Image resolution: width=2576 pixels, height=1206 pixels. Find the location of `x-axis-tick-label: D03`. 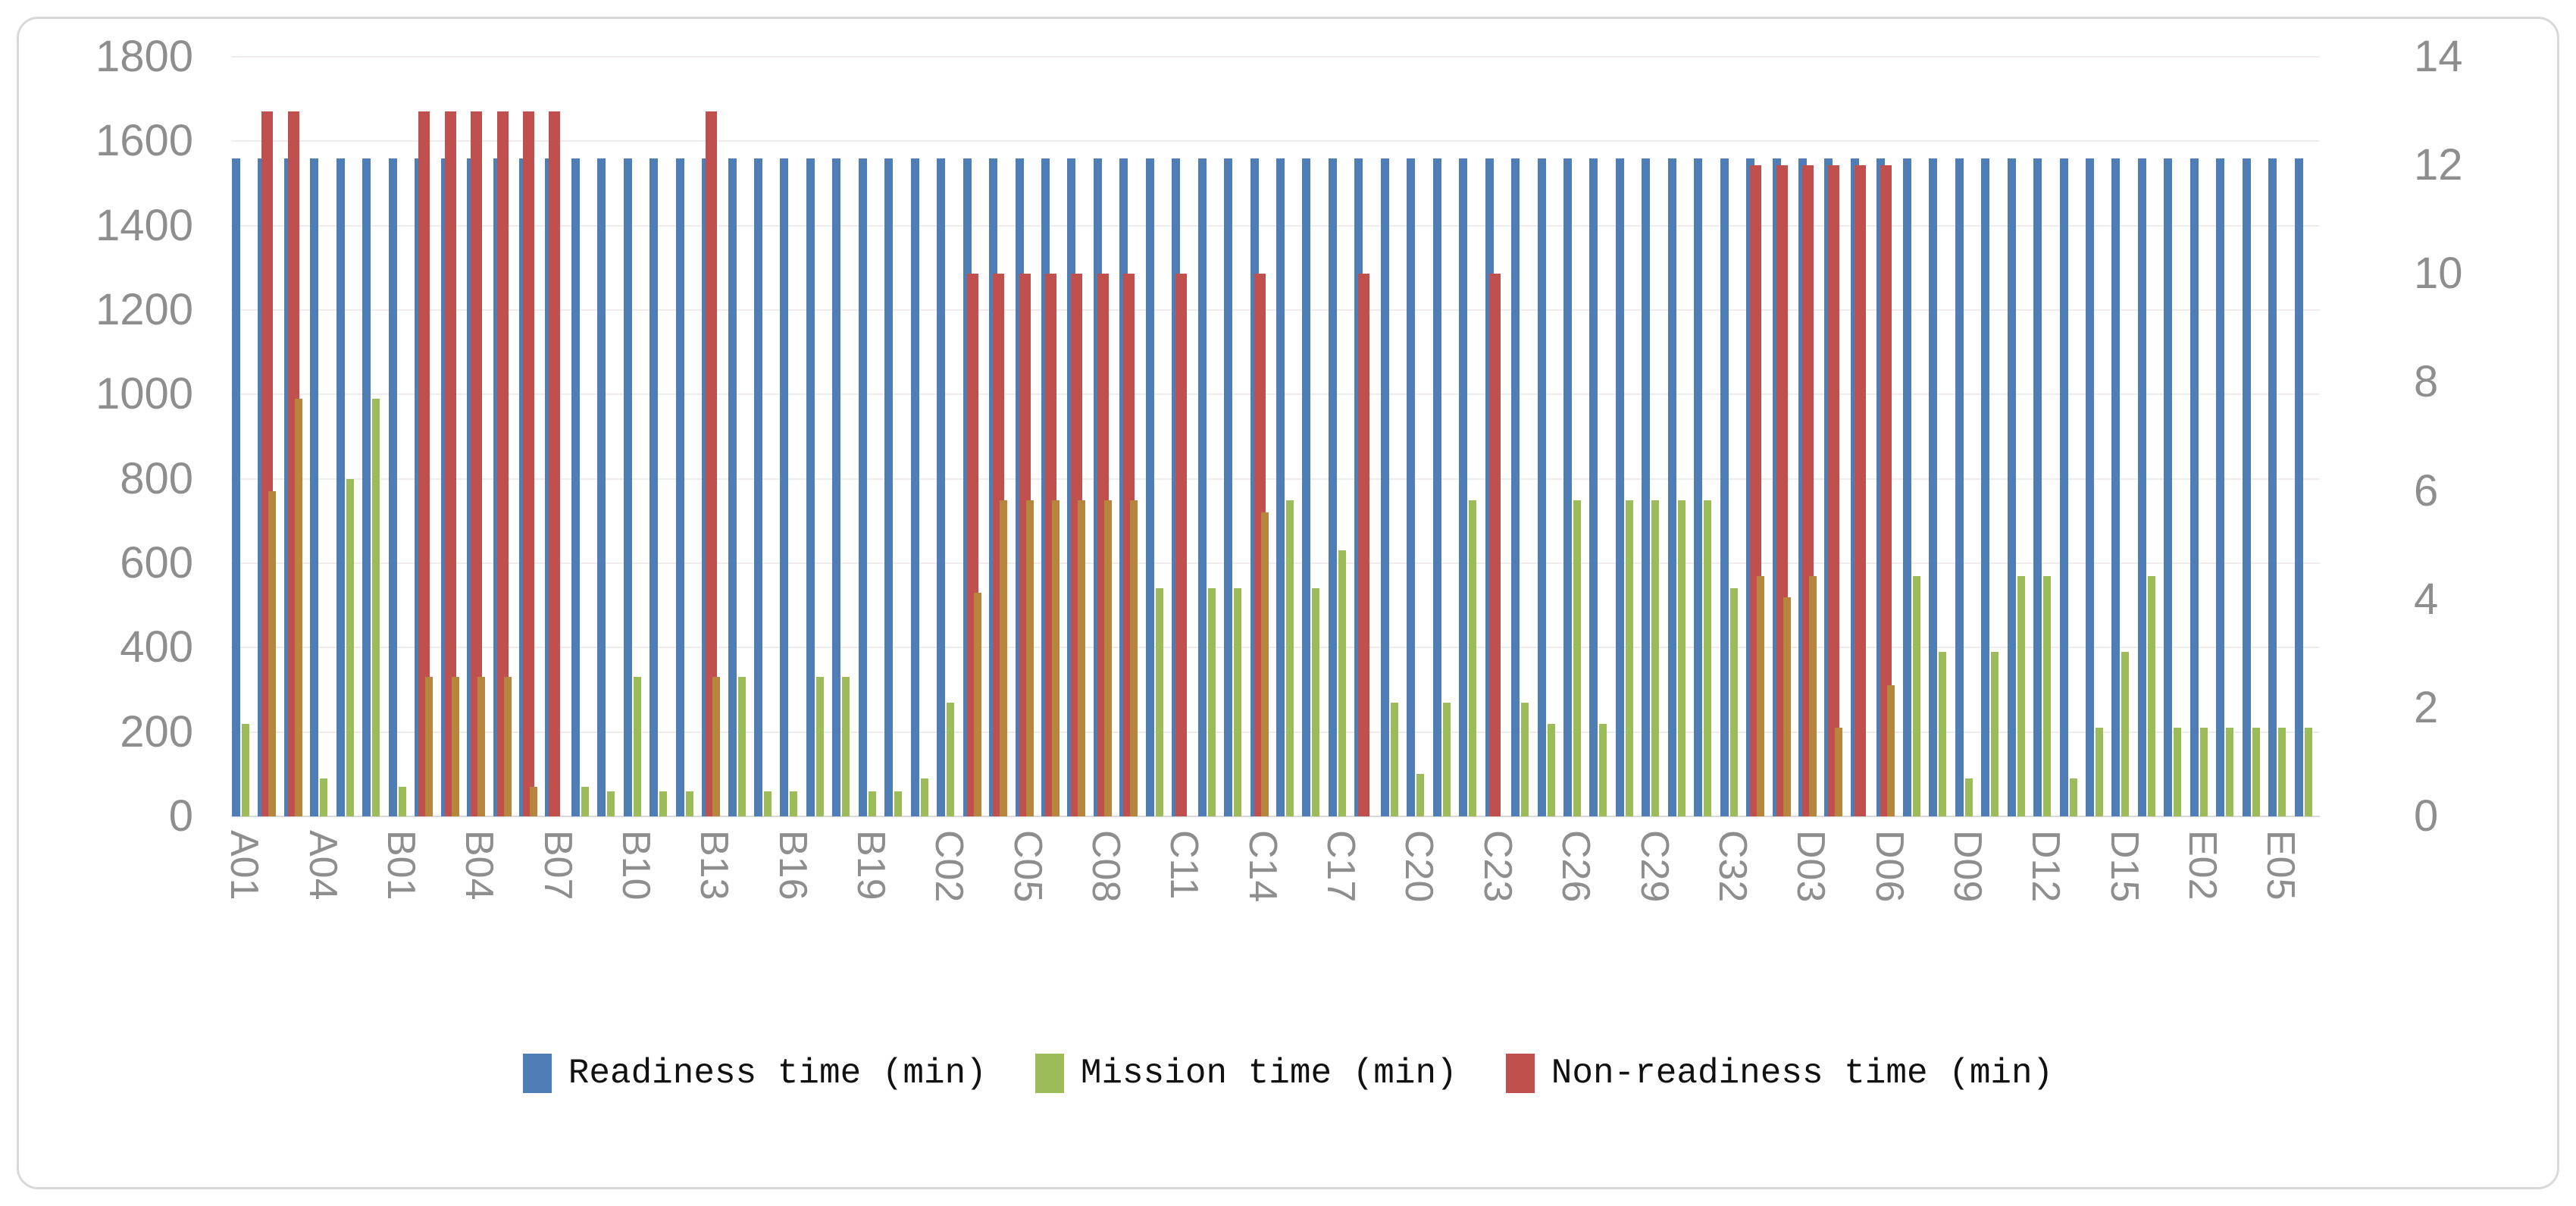

x-axis-tick-label: D03 is located at coordinates (1811, 866).